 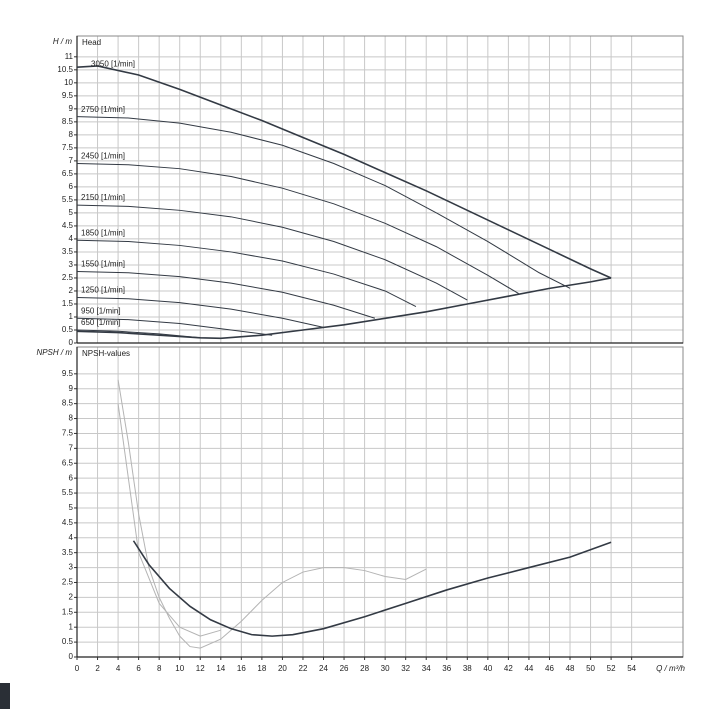 What do you see at coordinates (65, 69) in the screenshot?
I see `y-tick-label: 10.5` at bounding box center [65, 69].